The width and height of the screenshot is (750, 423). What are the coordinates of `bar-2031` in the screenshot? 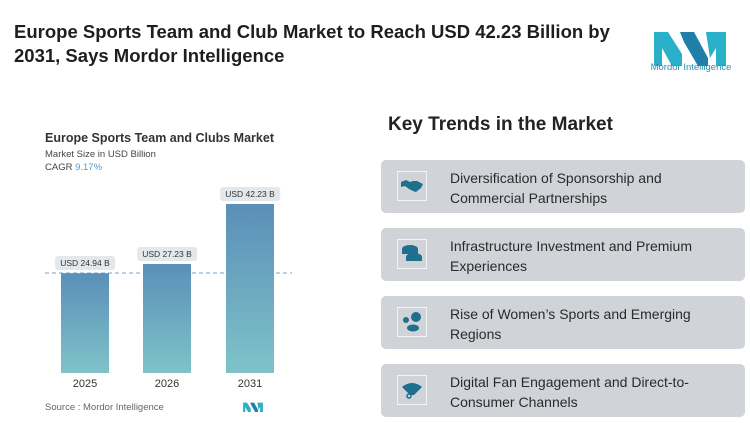 It's located at (250, 288).